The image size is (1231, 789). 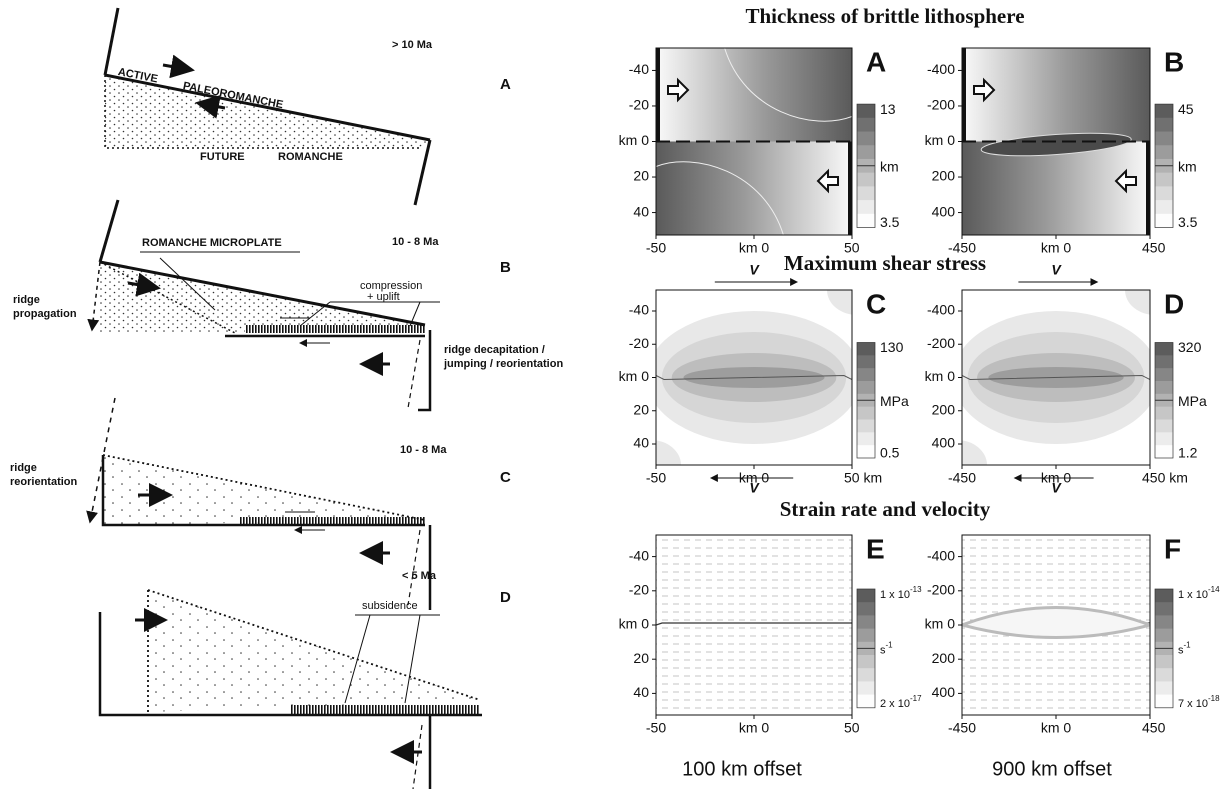 What do you see at coordinates (383, 297) in the screenshot?
I see `note: + uplift` at bounding box center [383, 297].